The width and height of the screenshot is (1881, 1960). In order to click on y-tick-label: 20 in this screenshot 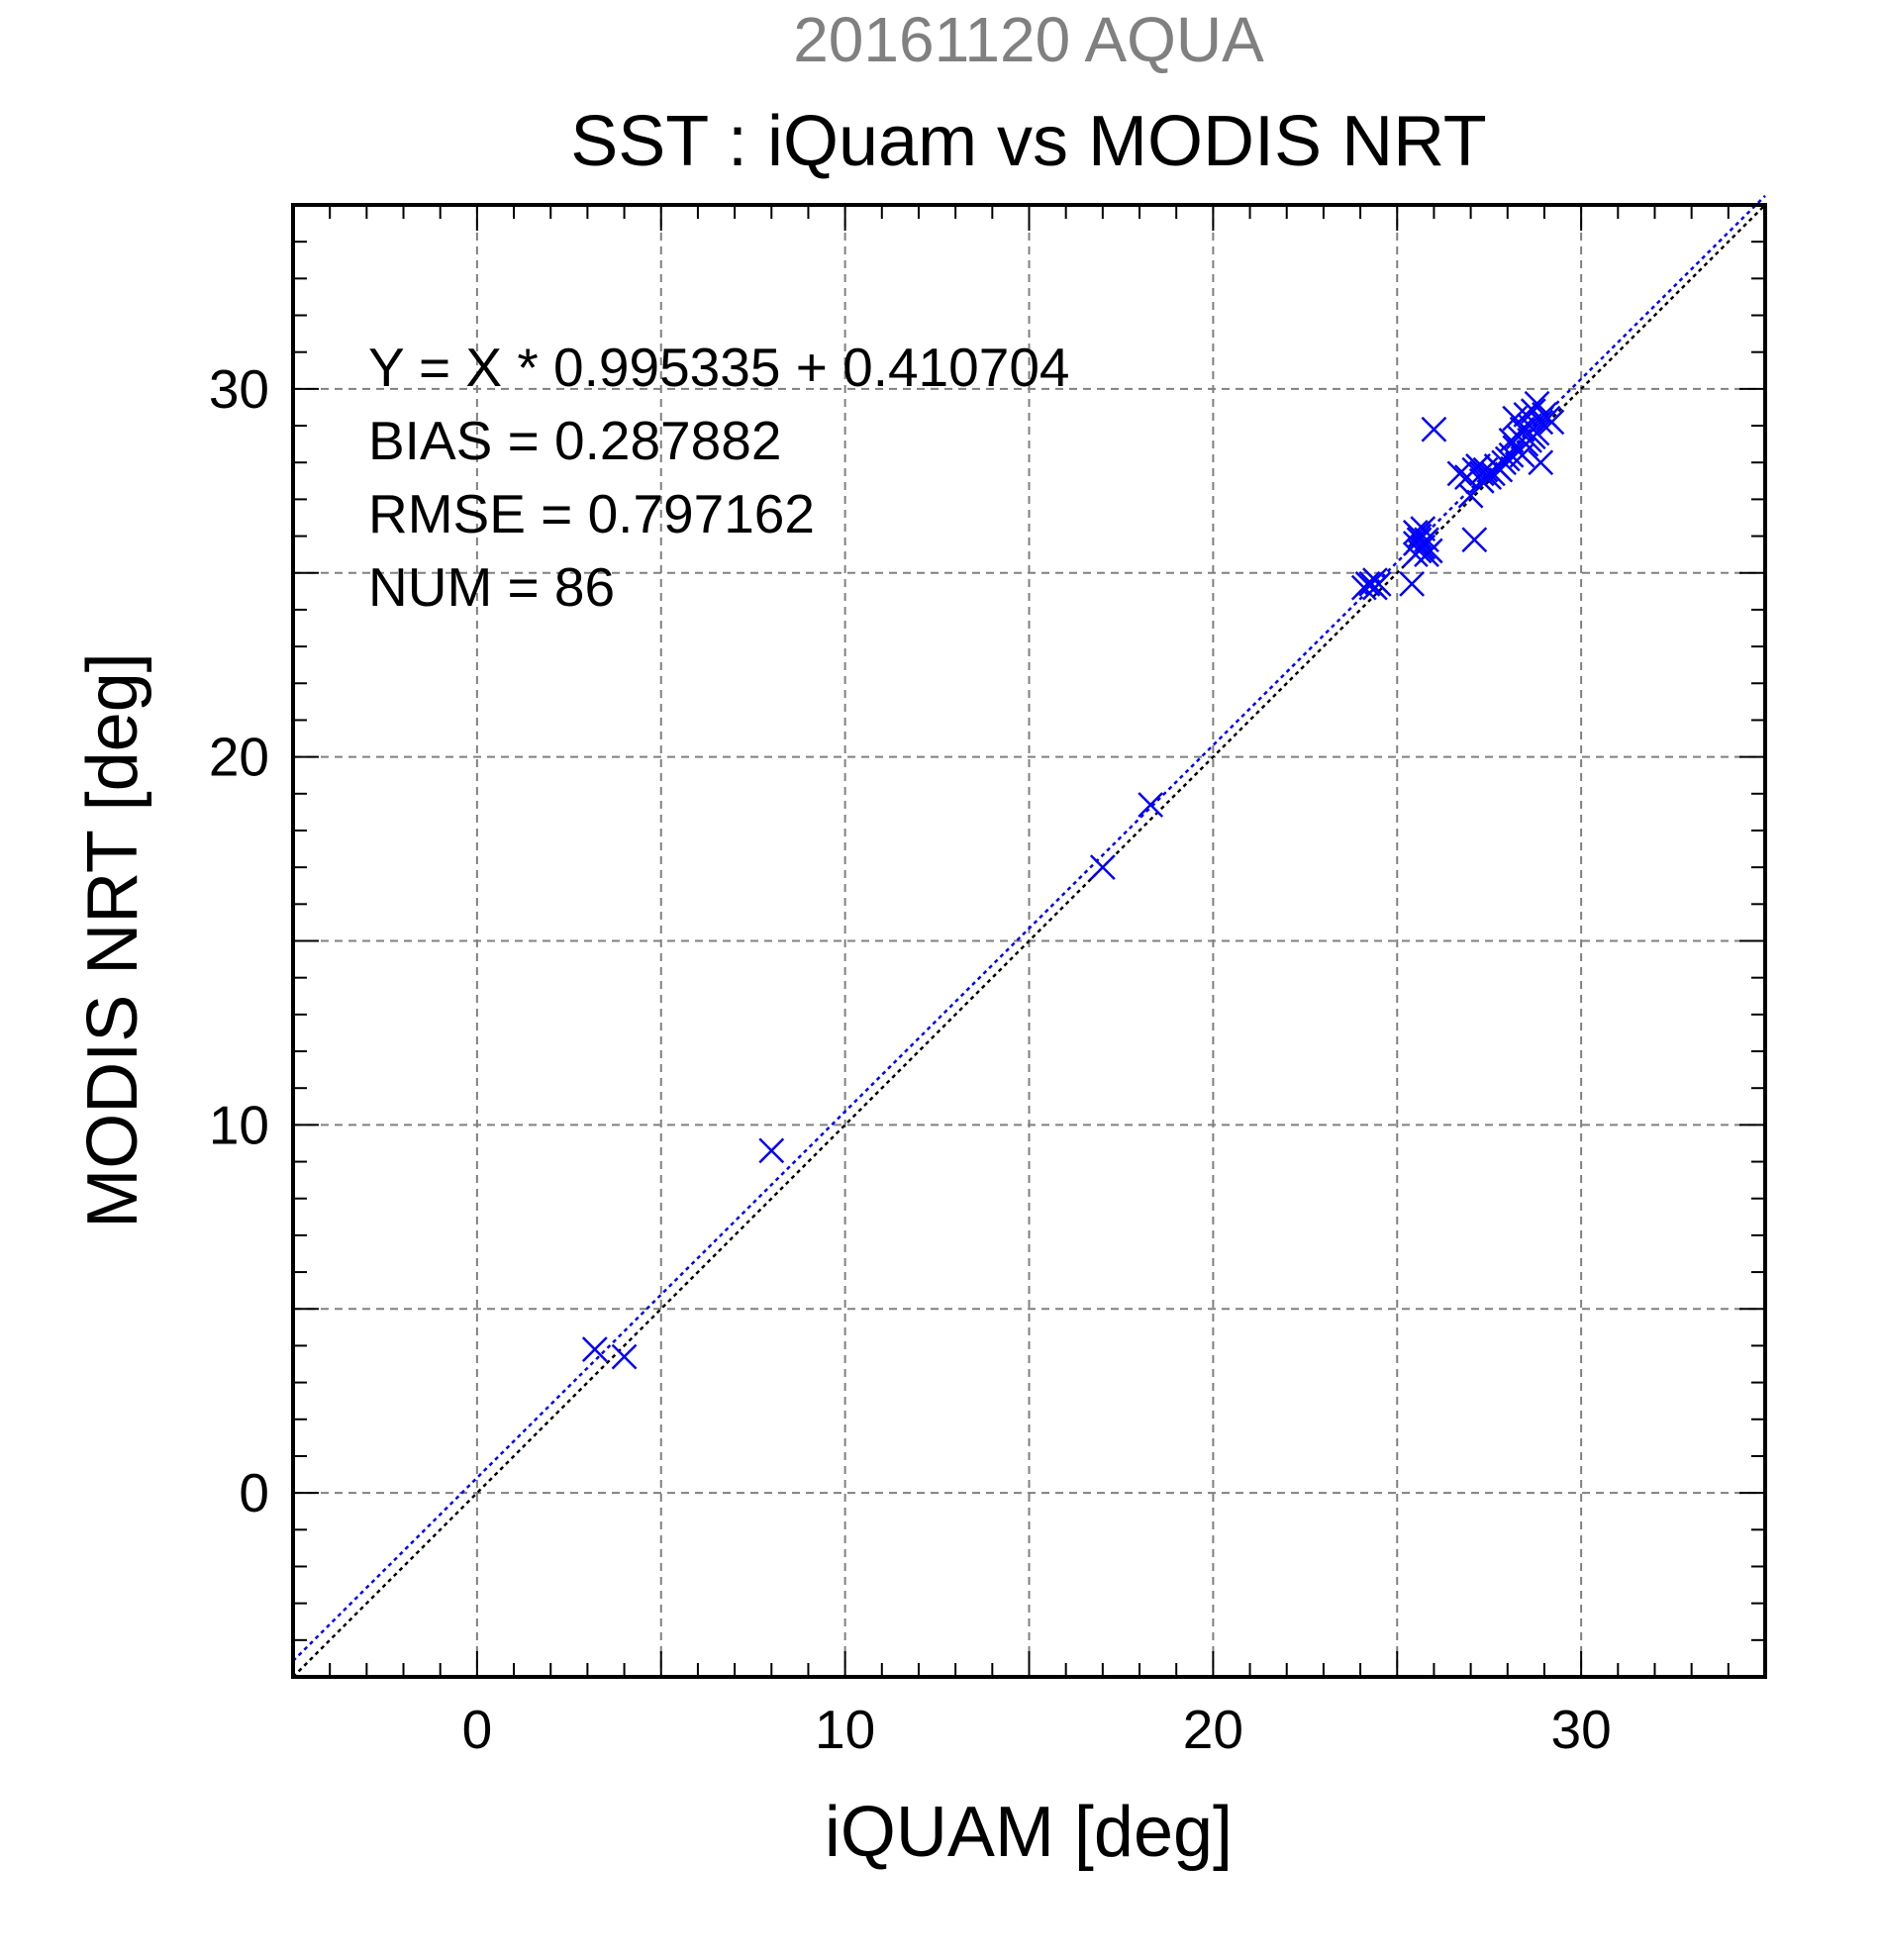, I will do `click(239, 757)`.